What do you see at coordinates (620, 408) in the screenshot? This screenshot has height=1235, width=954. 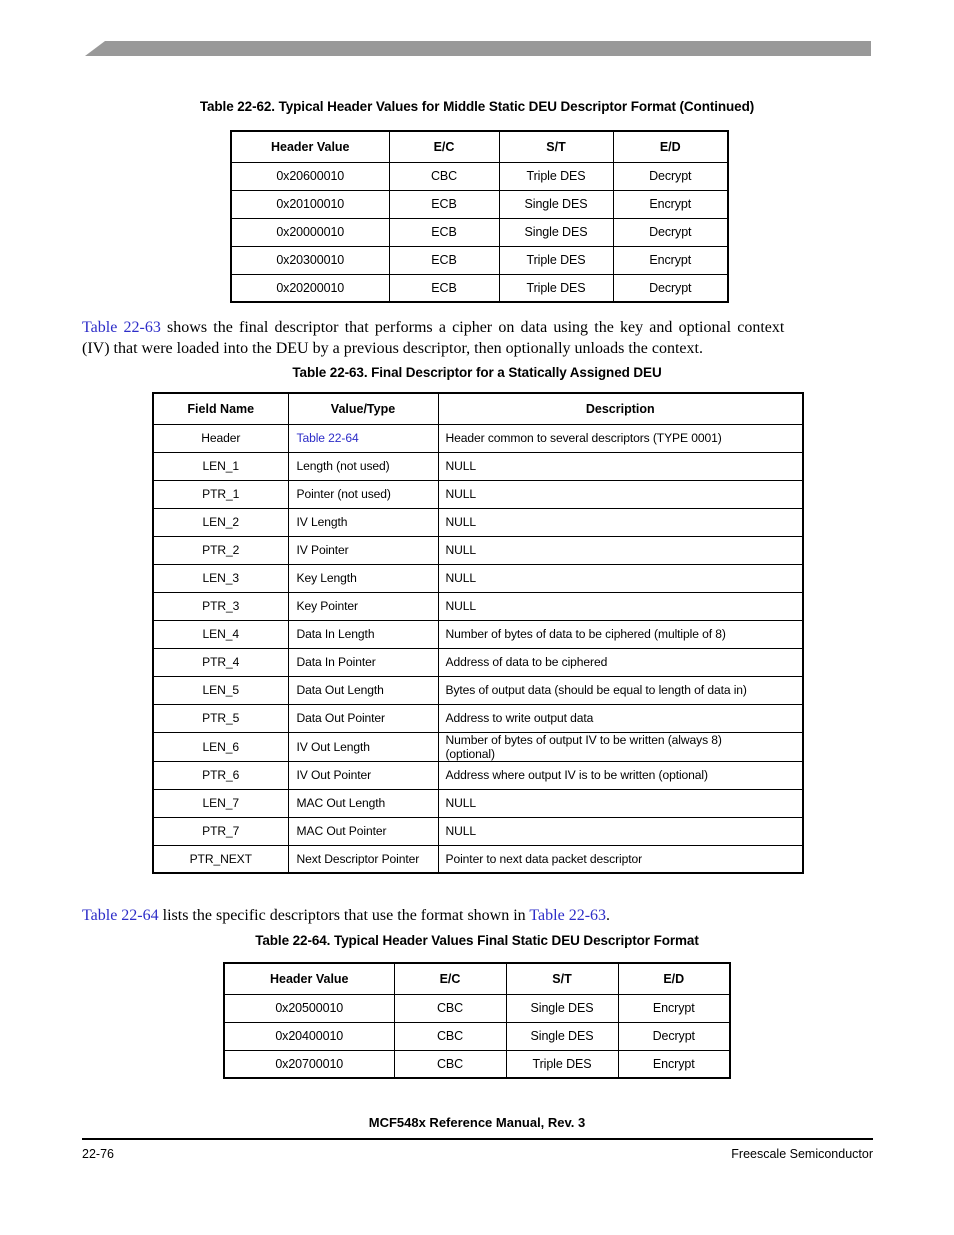 I see `column-header: Description` at bounding box center [620, 408].